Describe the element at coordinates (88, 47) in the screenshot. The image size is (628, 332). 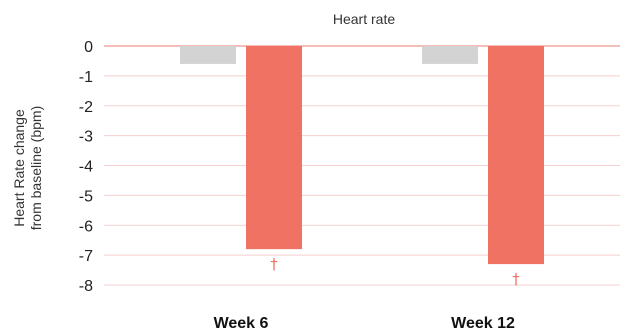
I see `y-tick-label: 0` at that location.